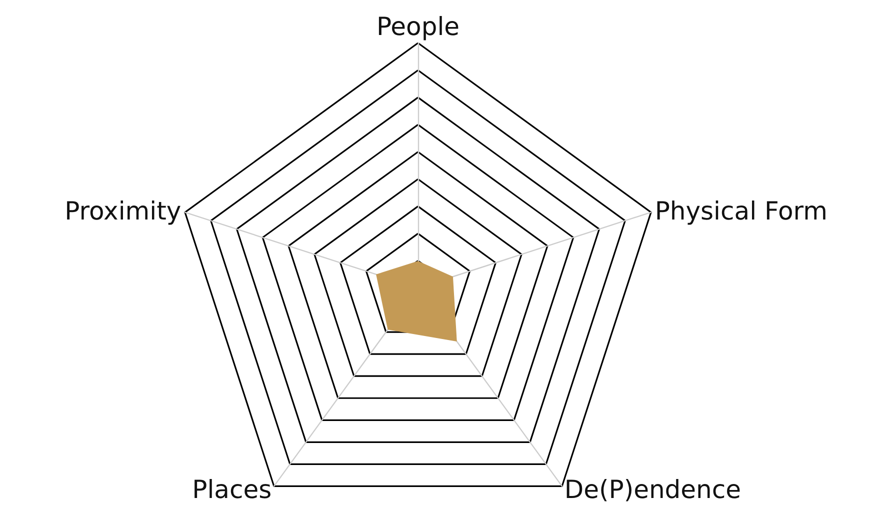 This screenshot has height=518, width=889. I want to click on spoke-label: People, so click(418, 26).